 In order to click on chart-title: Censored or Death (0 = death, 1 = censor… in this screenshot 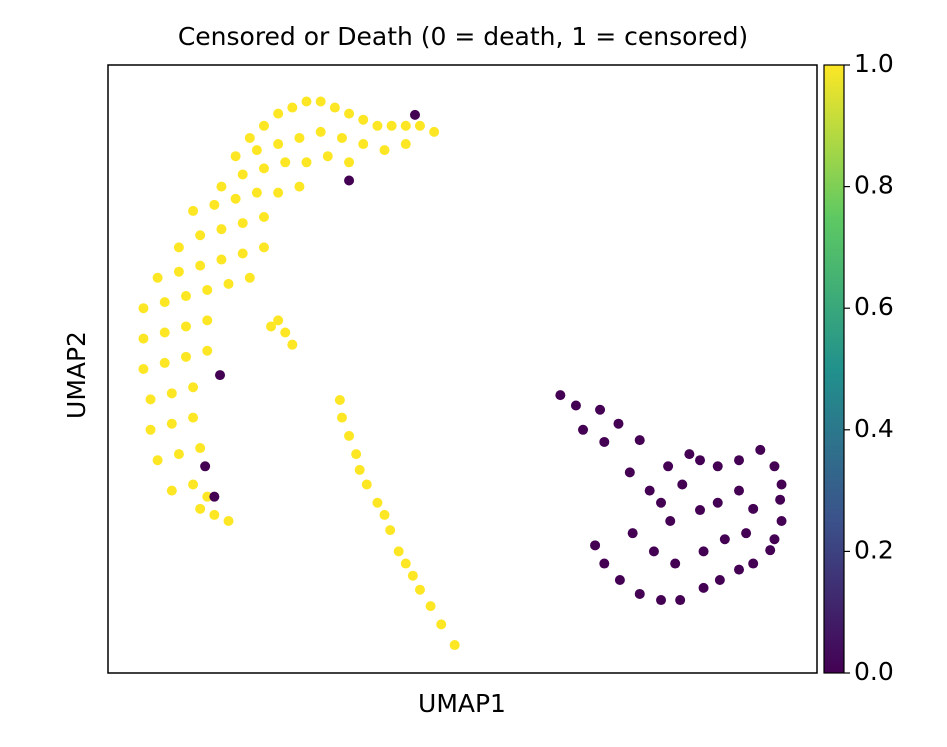, I will do `click(463, 36)`.